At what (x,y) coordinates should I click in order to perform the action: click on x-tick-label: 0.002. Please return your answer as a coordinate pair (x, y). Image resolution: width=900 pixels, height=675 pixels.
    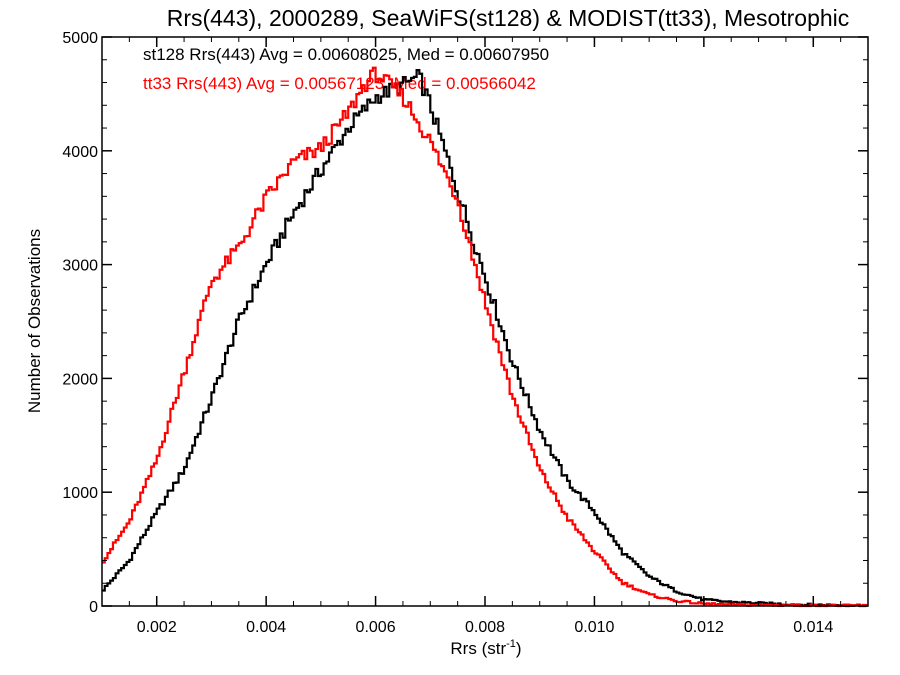
    Looking at the image, I should click on (157, 627).